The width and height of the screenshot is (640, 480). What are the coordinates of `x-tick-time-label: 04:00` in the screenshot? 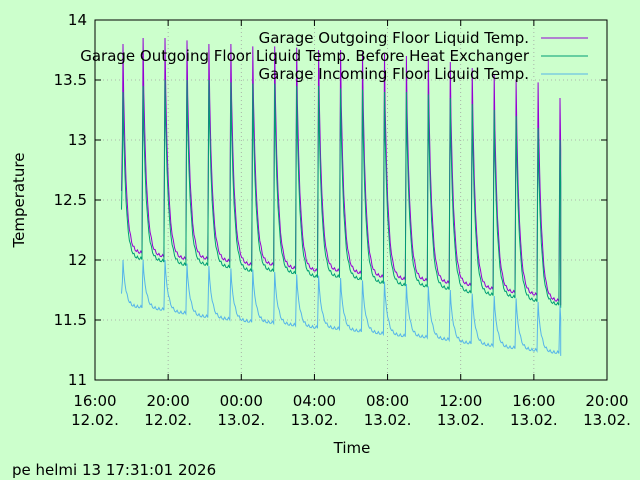 It's located at (314, 401).